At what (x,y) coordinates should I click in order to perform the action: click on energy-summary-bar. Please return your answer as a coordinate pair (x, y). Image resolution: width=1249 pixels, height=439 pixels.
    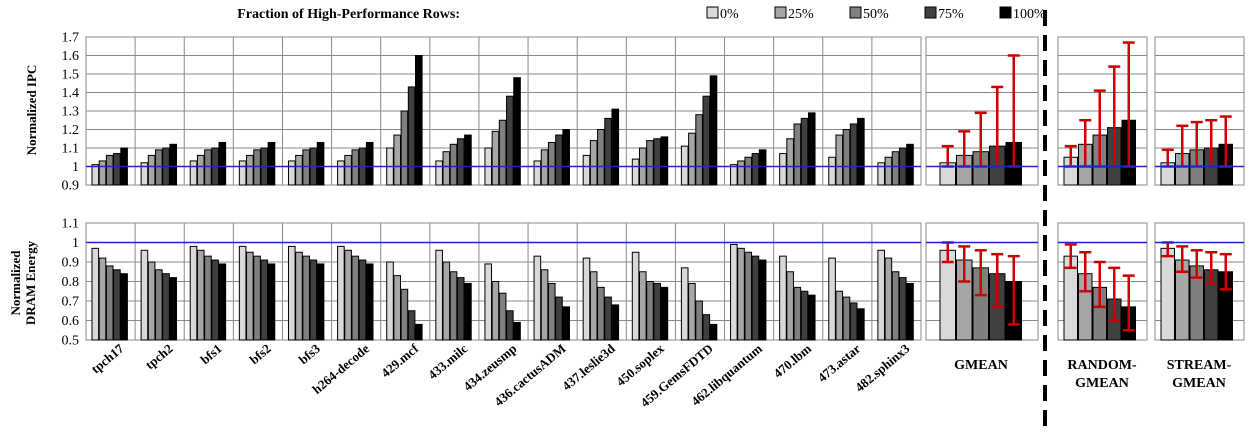
    Looking at the image, I should click on (947, 295).